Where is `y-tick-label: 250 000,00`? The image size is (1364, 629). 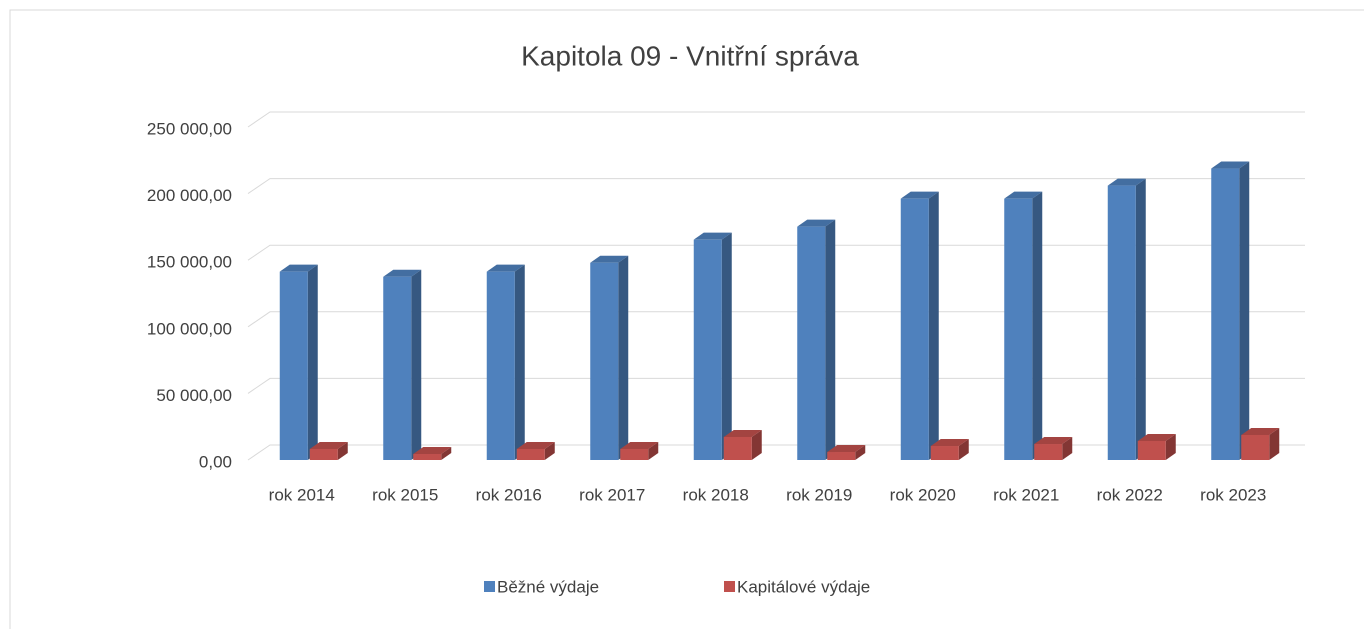
y-tick-label: 250 000,00 is located at coordinates (189, 128).